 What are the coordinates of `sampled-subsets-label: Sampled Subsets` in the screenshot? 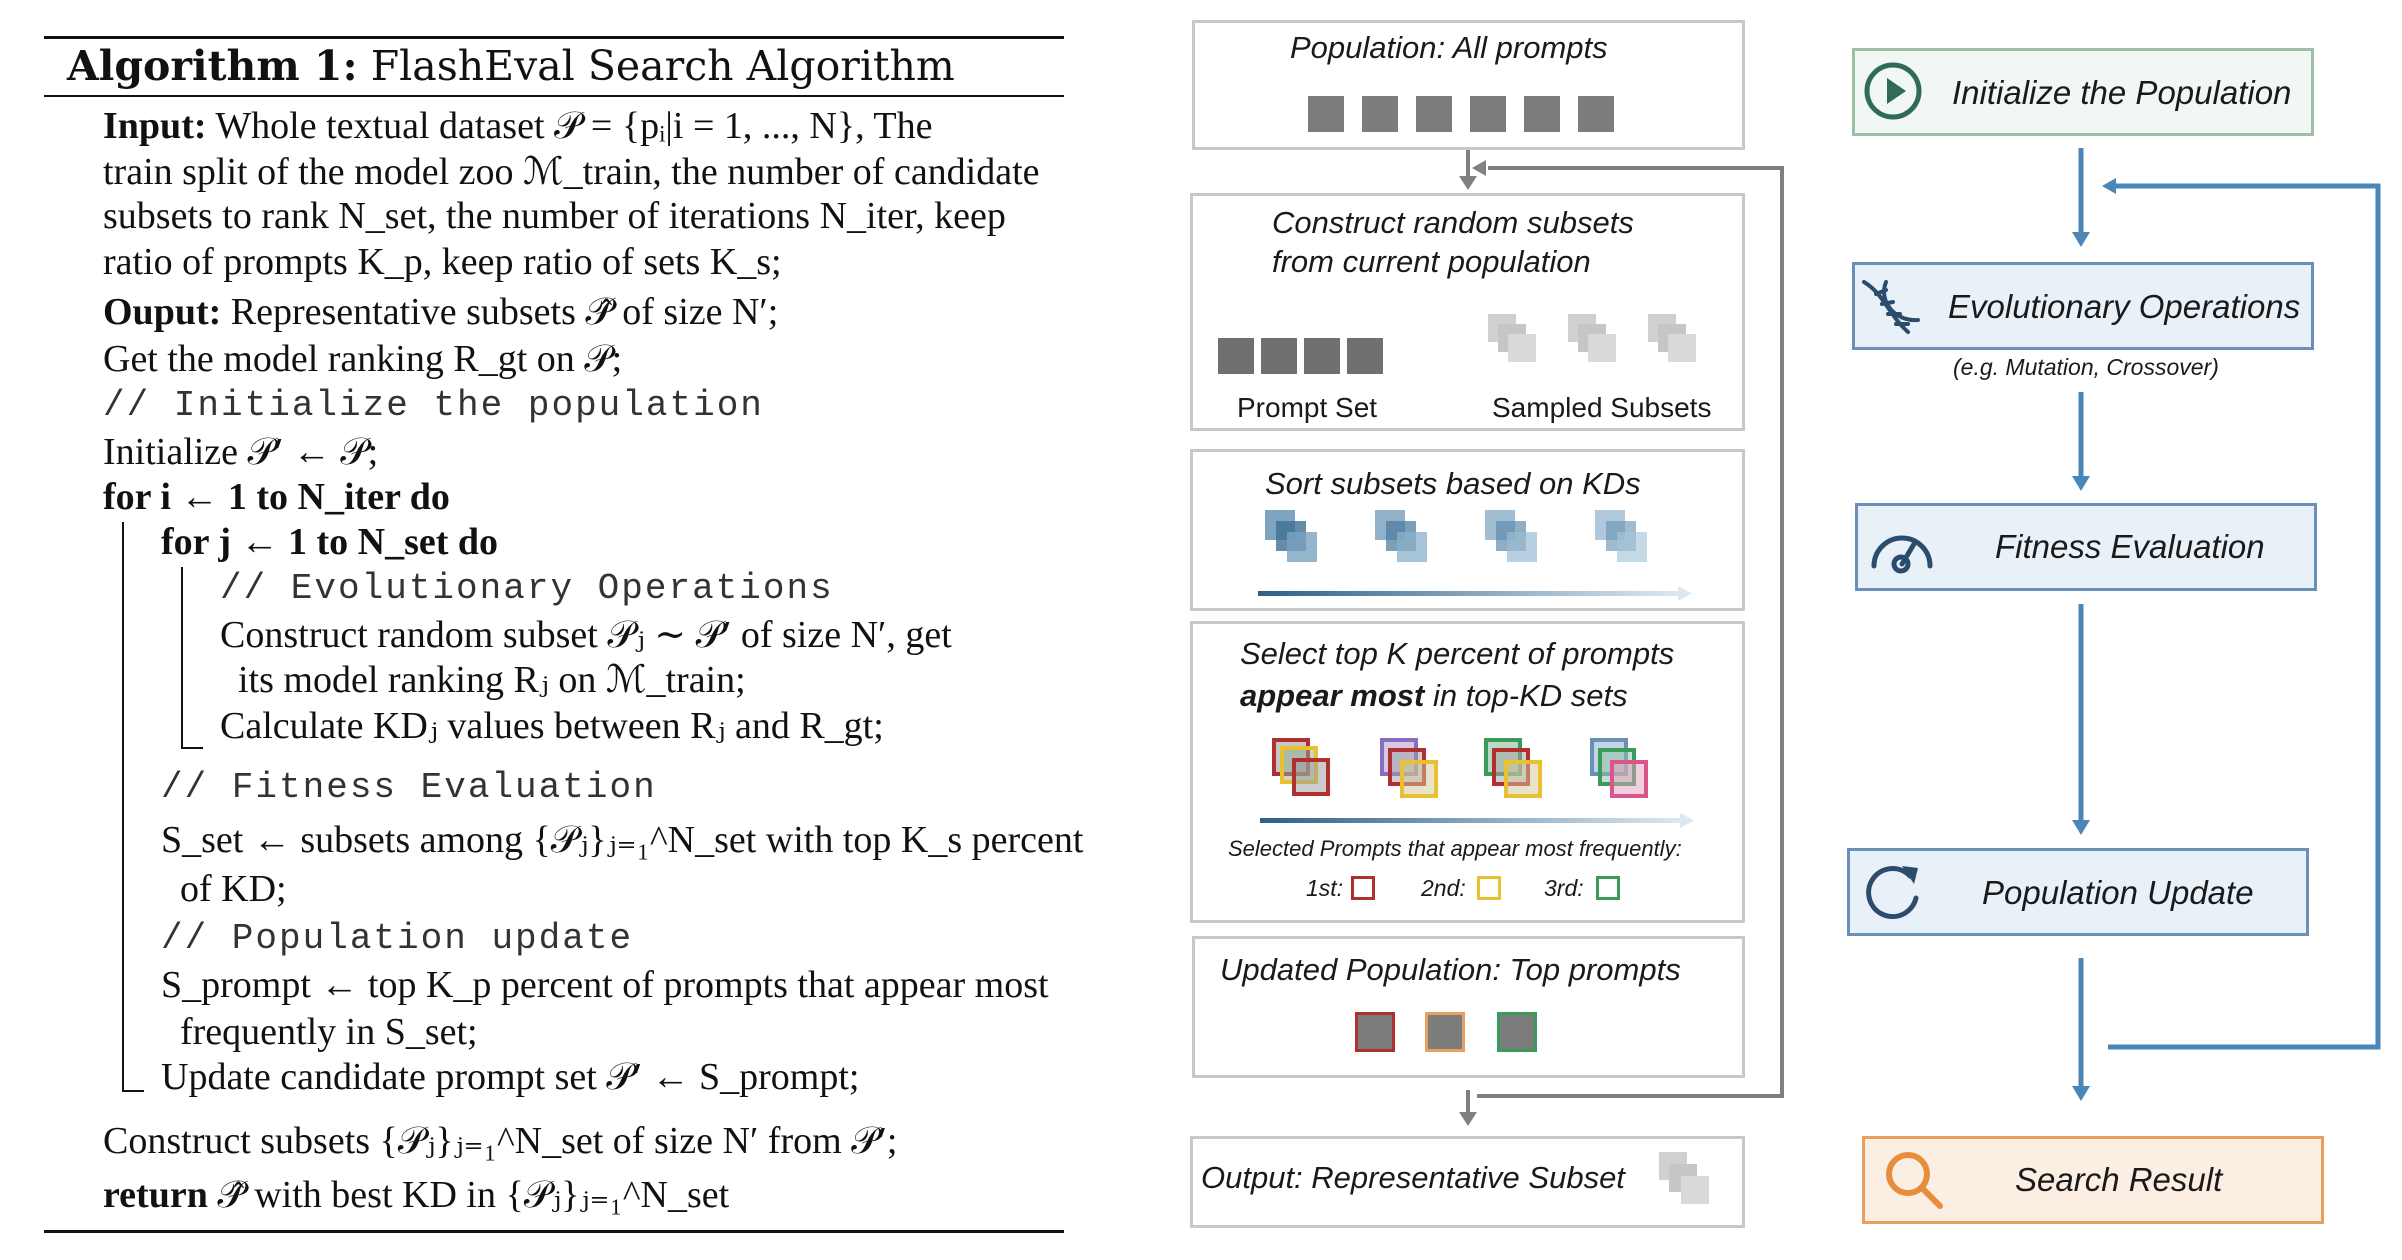 It's located at (1602, 407).